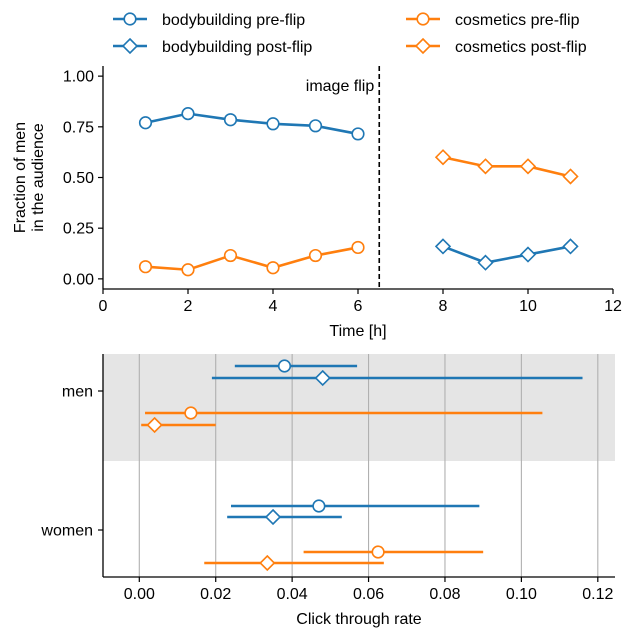 The height and width of the screenshot is (628, 626). What do you see at coordinates (154, 425) in the screenshot?
I see `data-point-cosmetics-post-flip-men` at bounding box center [154, 425].